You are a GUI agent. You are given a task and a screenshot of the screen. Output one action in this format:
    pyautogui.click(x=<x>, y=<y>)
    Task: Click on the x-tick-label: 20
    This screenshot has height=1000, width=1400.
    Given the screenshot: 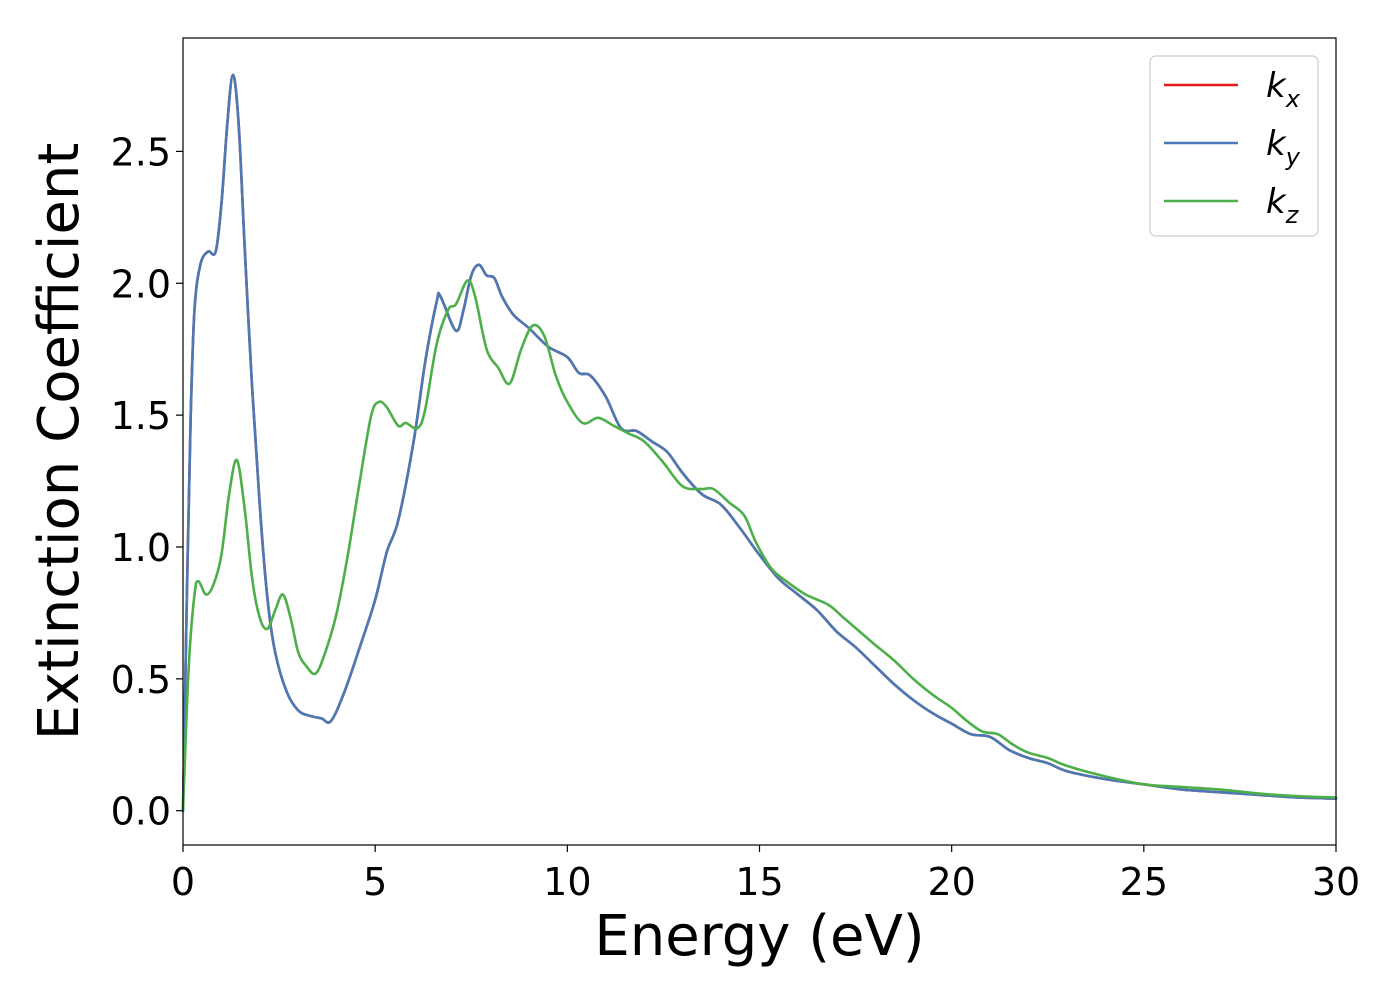 What is the action you would take?
    pyautogui.click(x=951, y=882)
    